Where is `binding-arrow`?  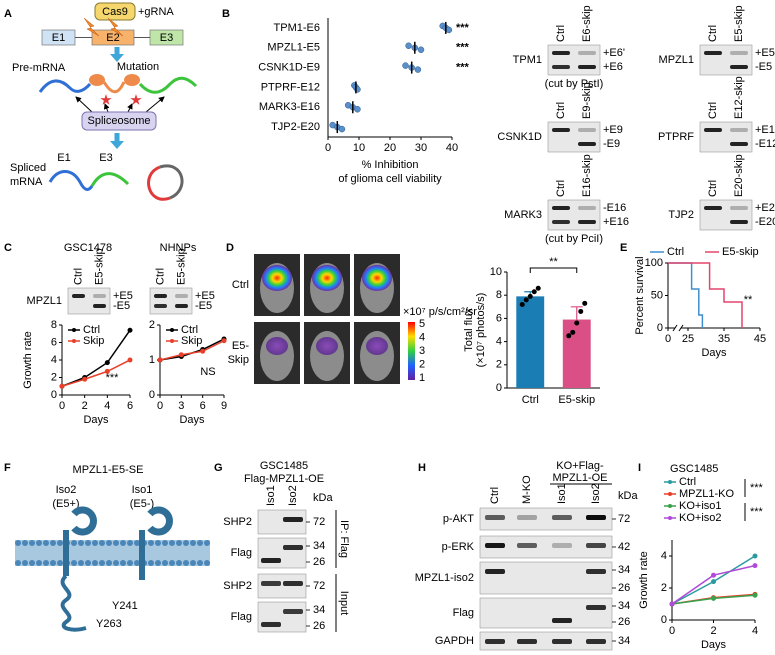
binding-arrow is located at coordinates (106, 108).